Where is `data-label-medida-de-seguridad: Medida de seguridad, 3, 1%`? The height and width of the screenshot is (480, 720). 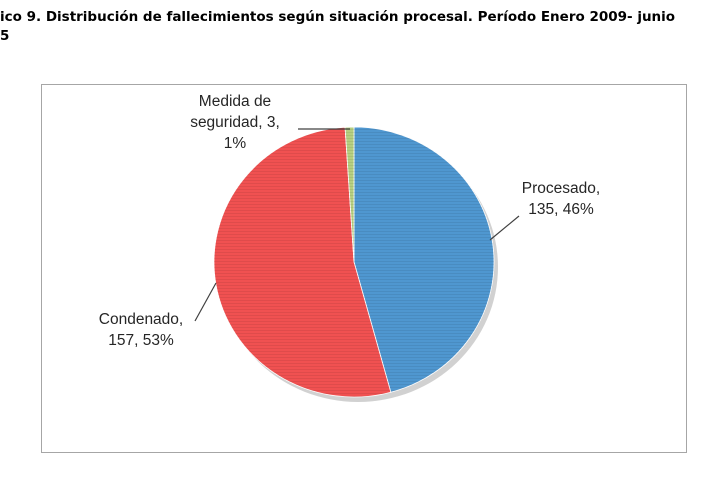 data-label-medida-de-seguridad: Medida de seguridad, 3, 1% is located at coordinates (235, 122).